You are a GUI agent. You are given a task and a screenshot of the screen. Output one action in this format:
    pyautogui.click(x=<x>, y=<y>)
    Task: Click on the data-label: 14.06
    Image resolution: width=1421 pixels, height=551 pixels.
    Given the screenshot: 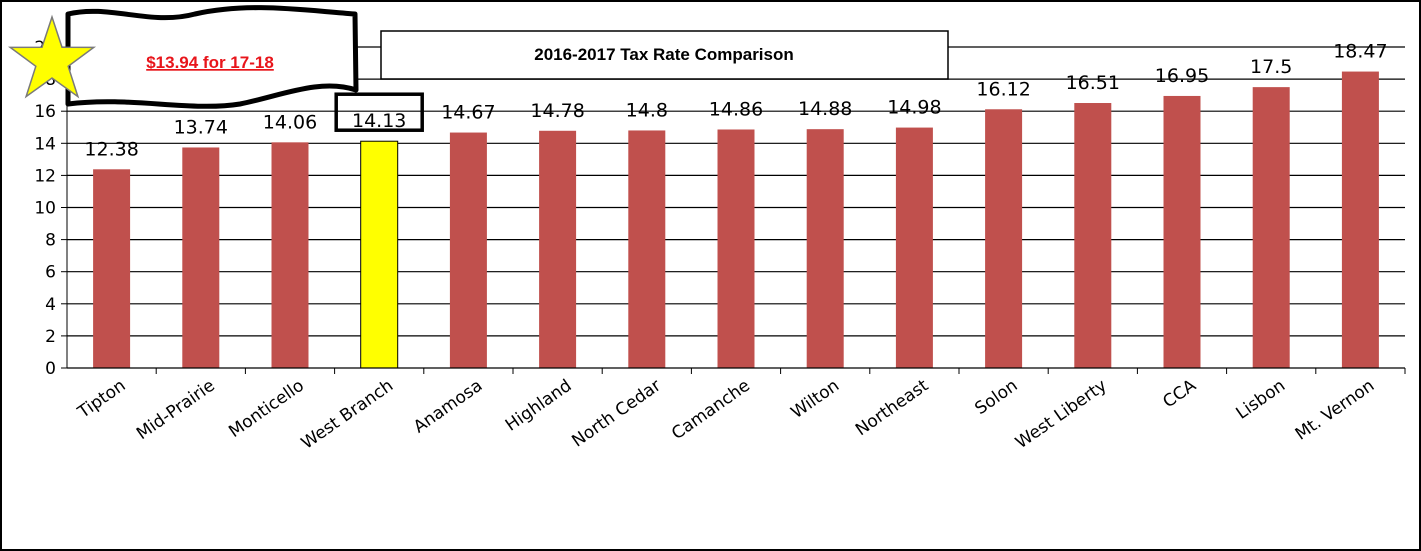 What is the action you would take?
    pyautogui.click(x=290, y=122)
    